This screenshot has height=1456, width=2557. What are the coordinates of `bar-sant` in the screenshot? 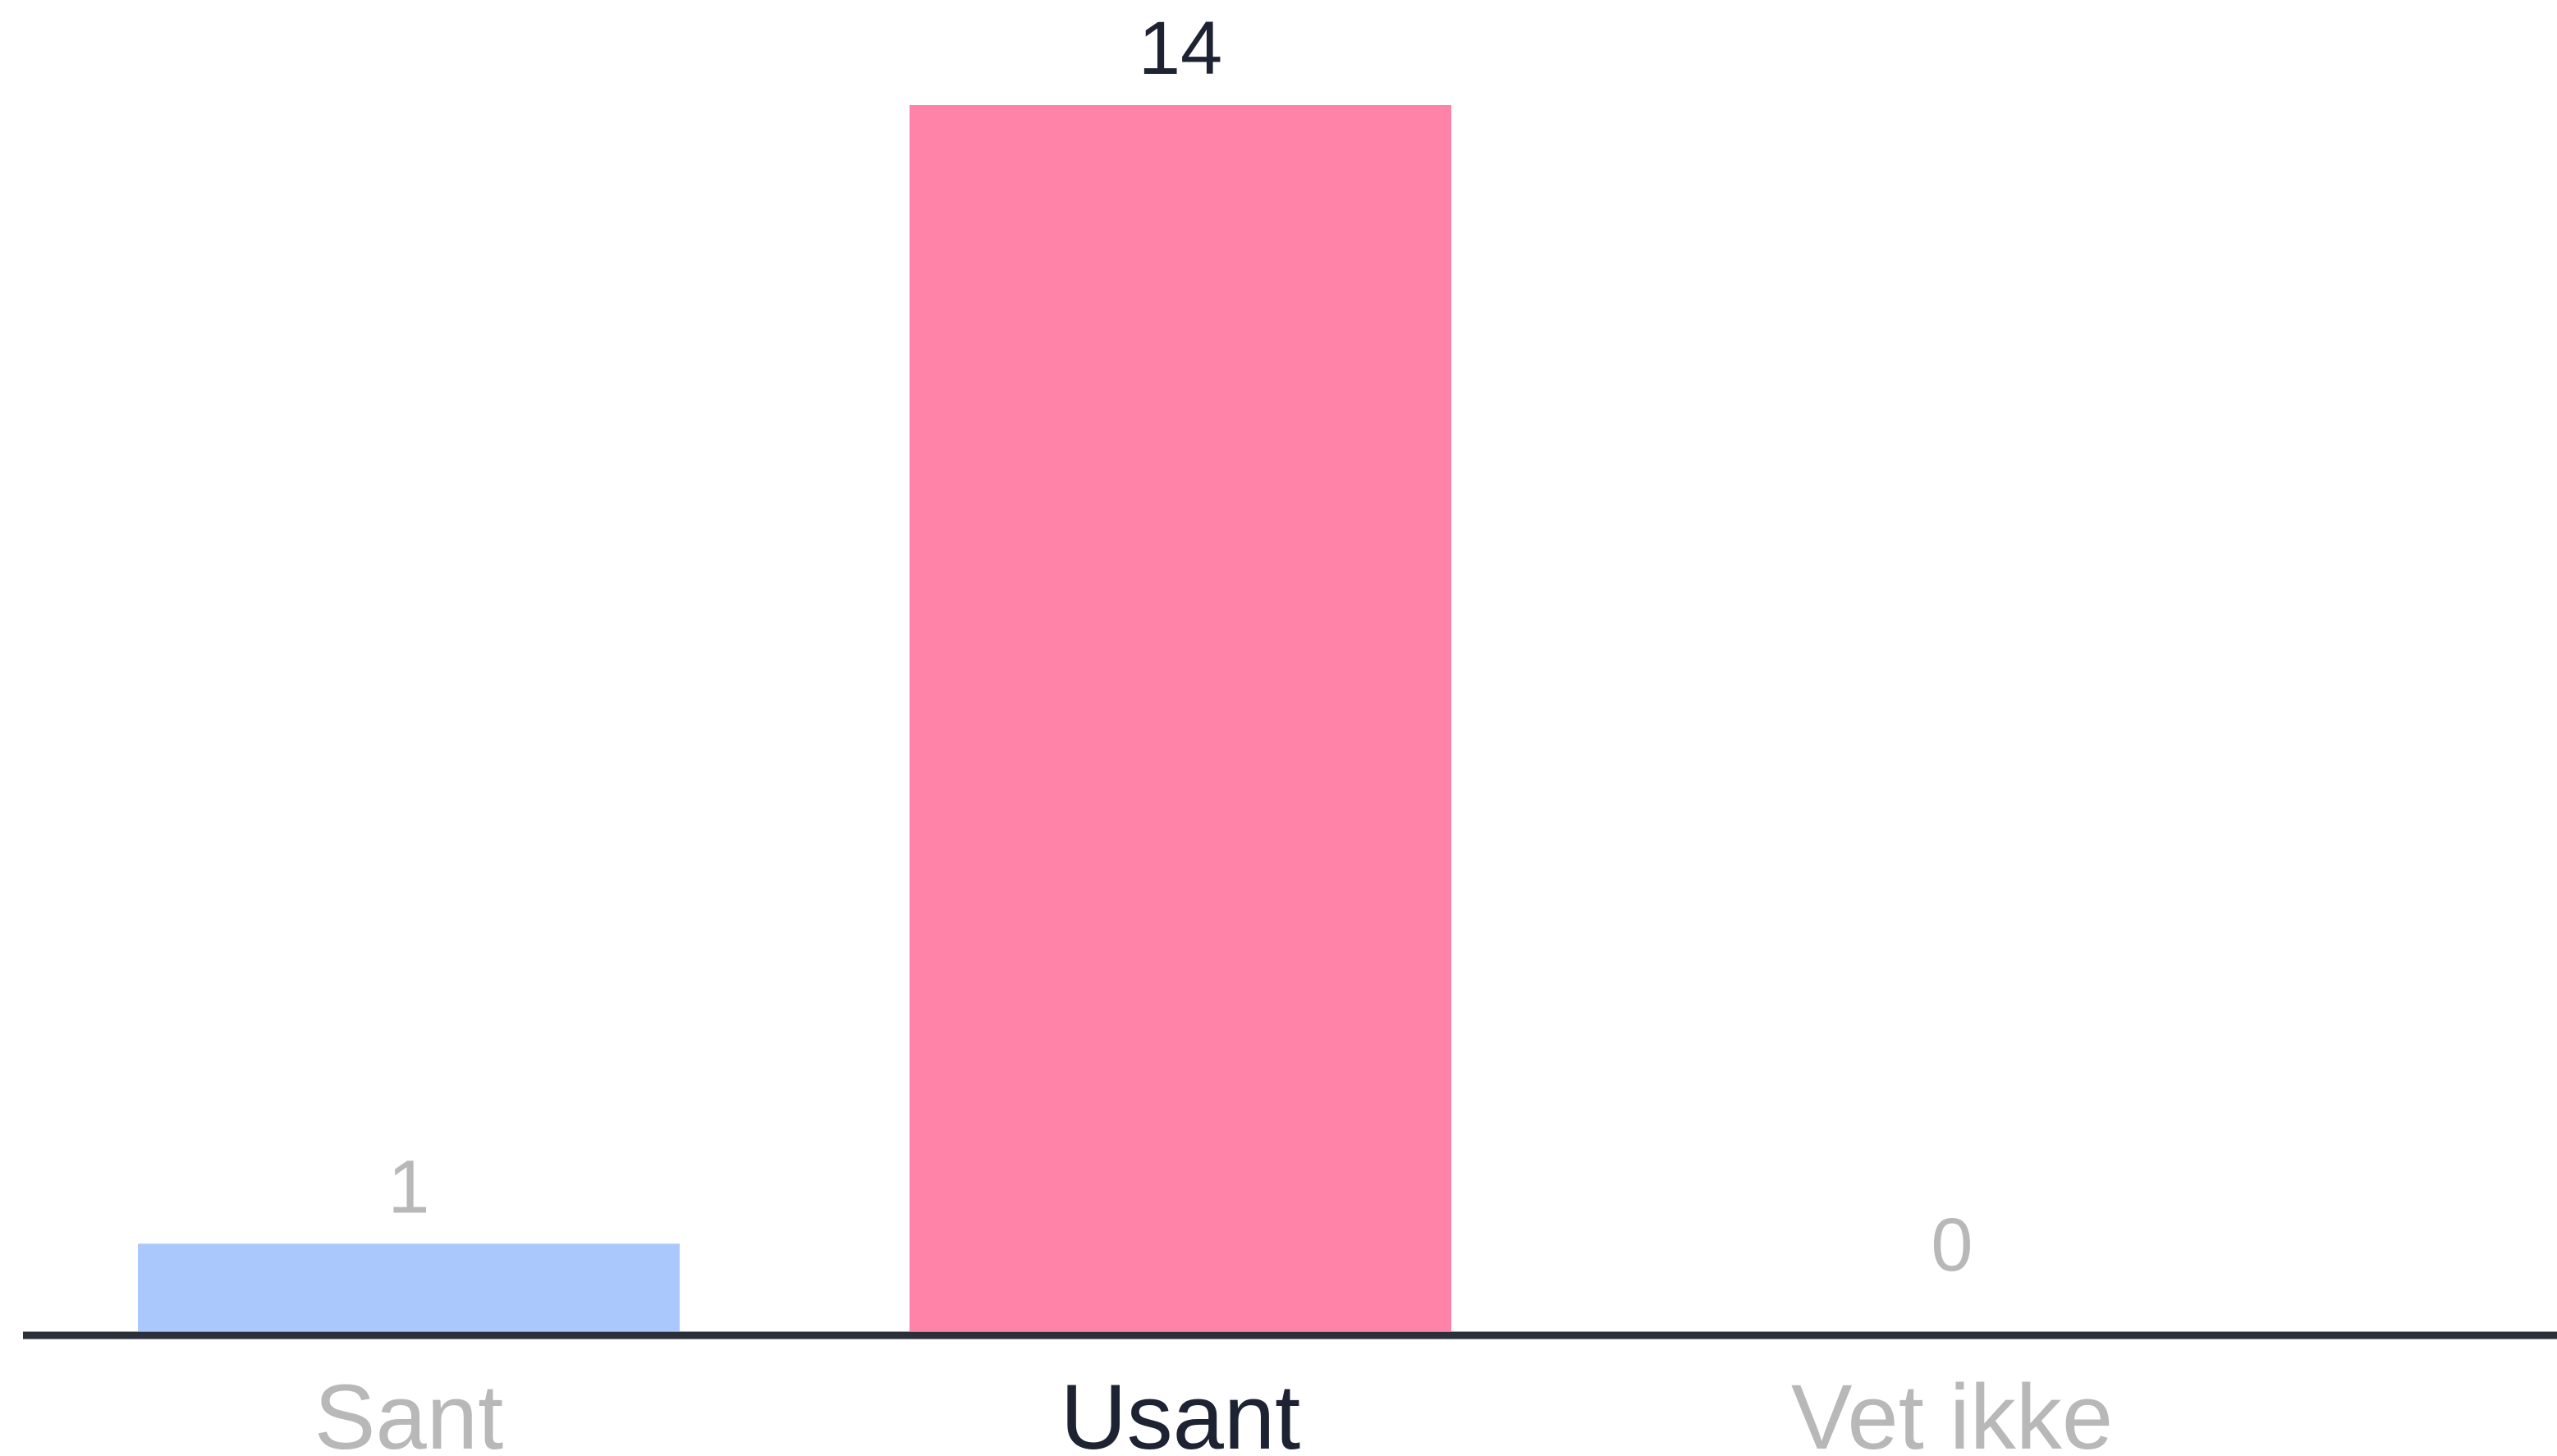 It's located at (409, 1287).